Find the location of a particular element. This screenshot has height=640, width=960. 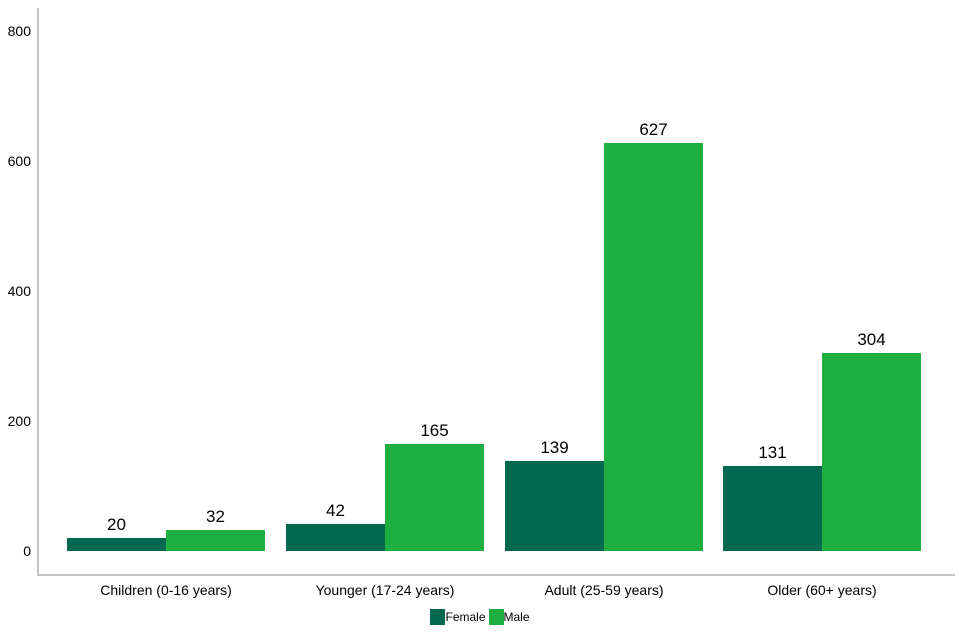

x-axis-line is located at coordinates (496, 575).